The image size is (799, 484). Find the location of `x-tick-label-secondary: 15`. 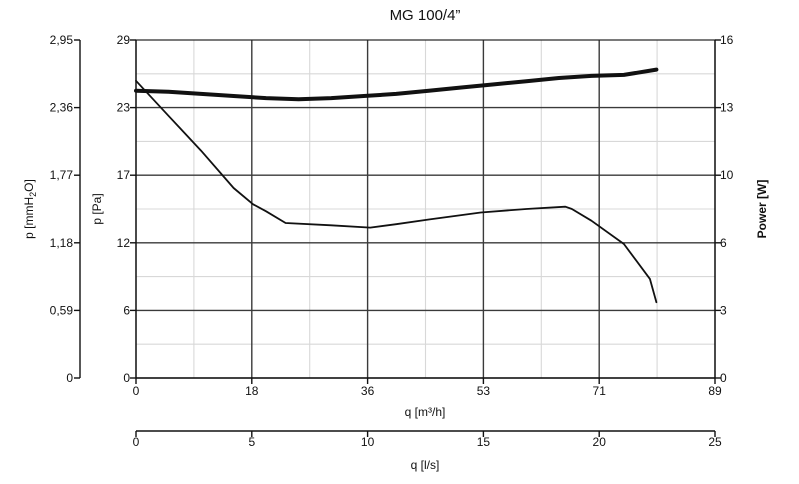

x-tick-label-secondary: 15 is located at coordinates (484, 442).